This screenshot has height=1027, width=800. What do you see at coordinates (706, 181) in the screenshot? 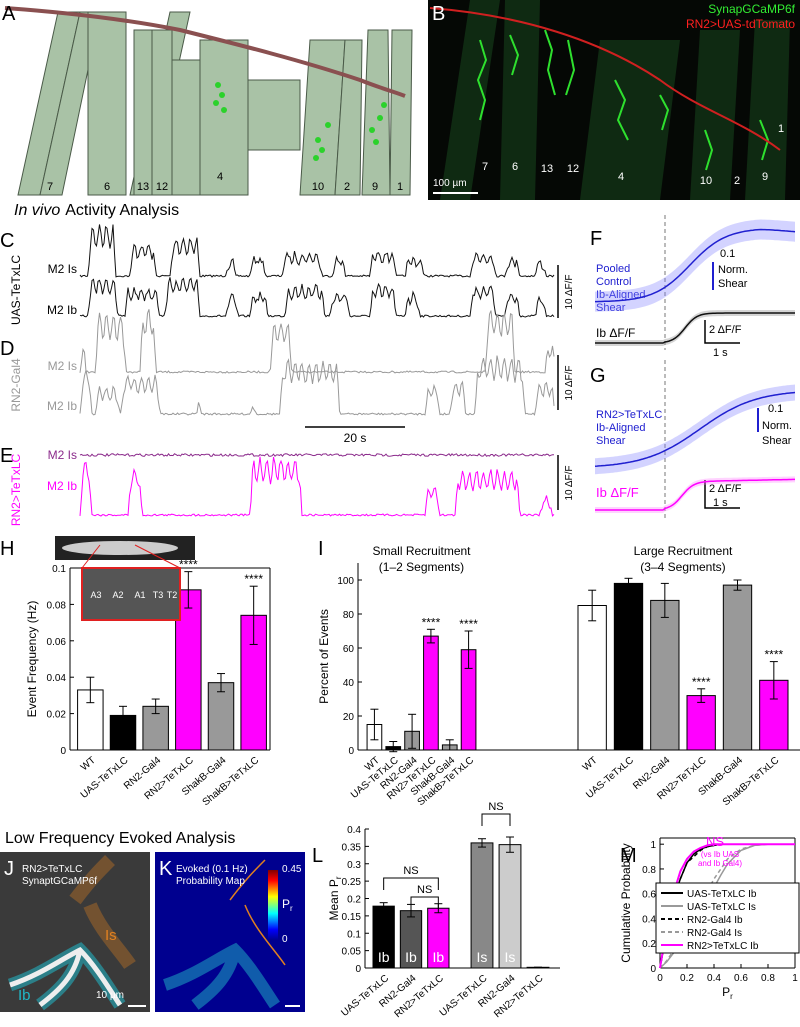
I see `muscle-label: 10` at bounding box center [706, 181].